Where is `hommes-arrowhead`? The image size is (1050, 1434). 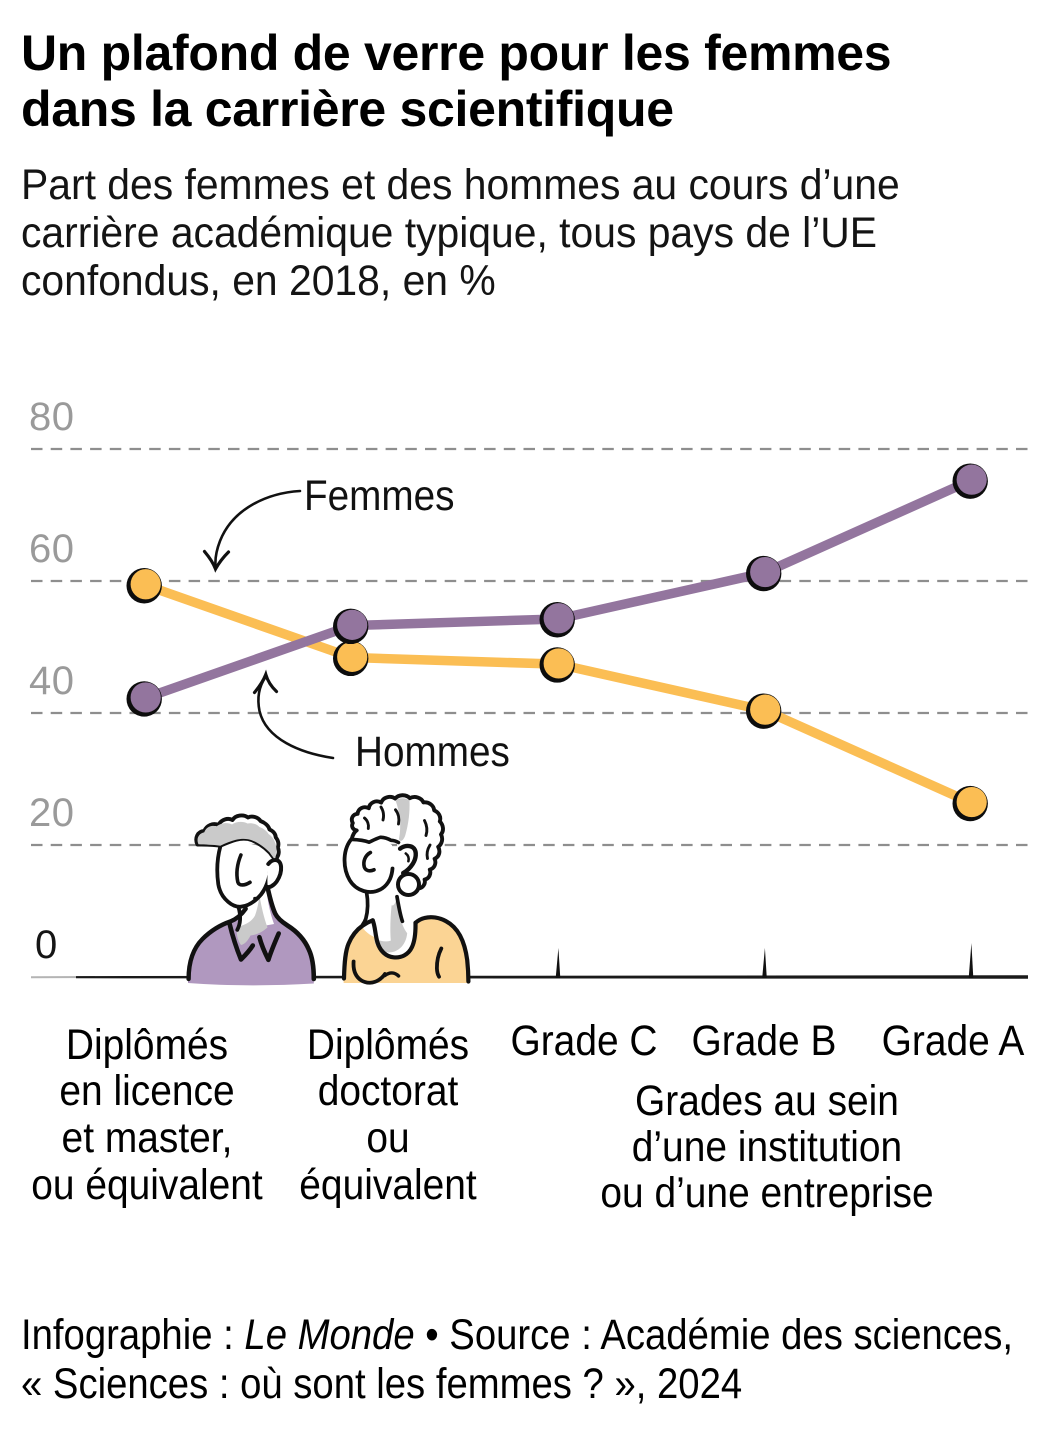
hommes-arrowhead is located at coordinates (265, 682).